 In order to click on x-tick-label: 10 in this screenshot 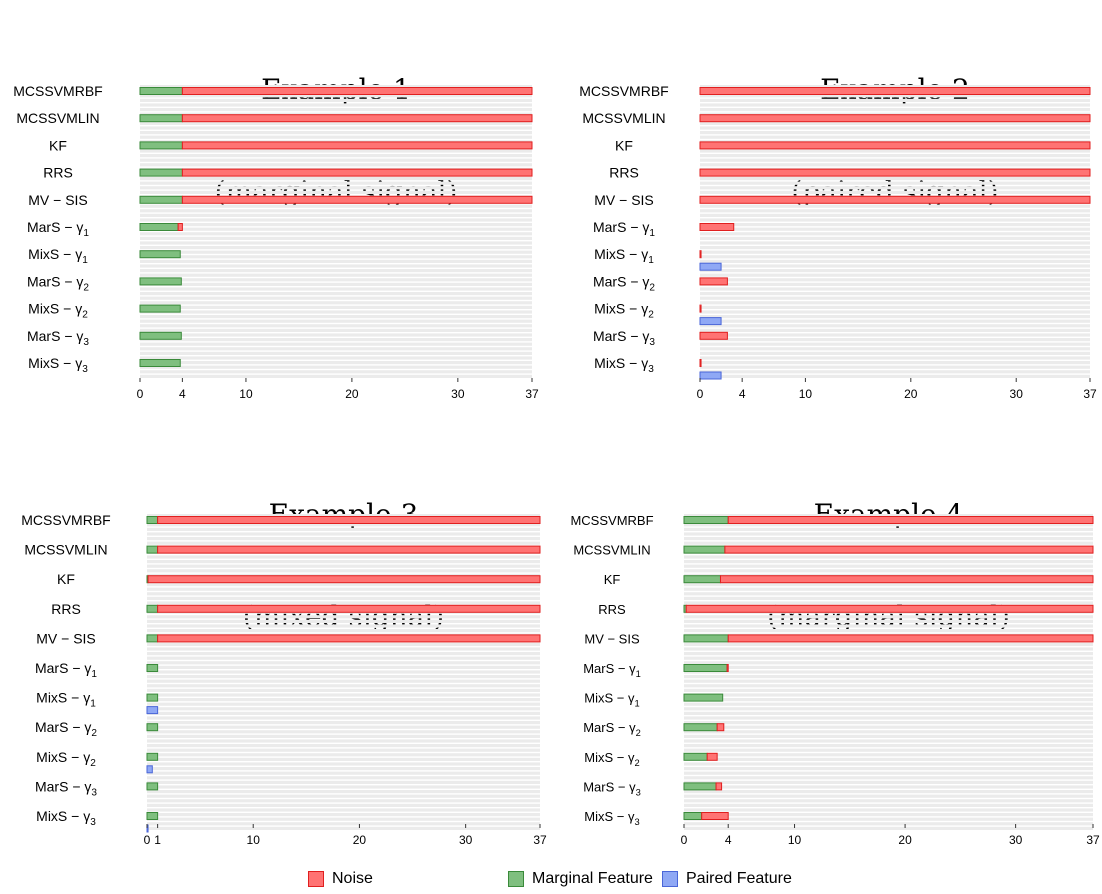, I will do `click(246, 394)`.